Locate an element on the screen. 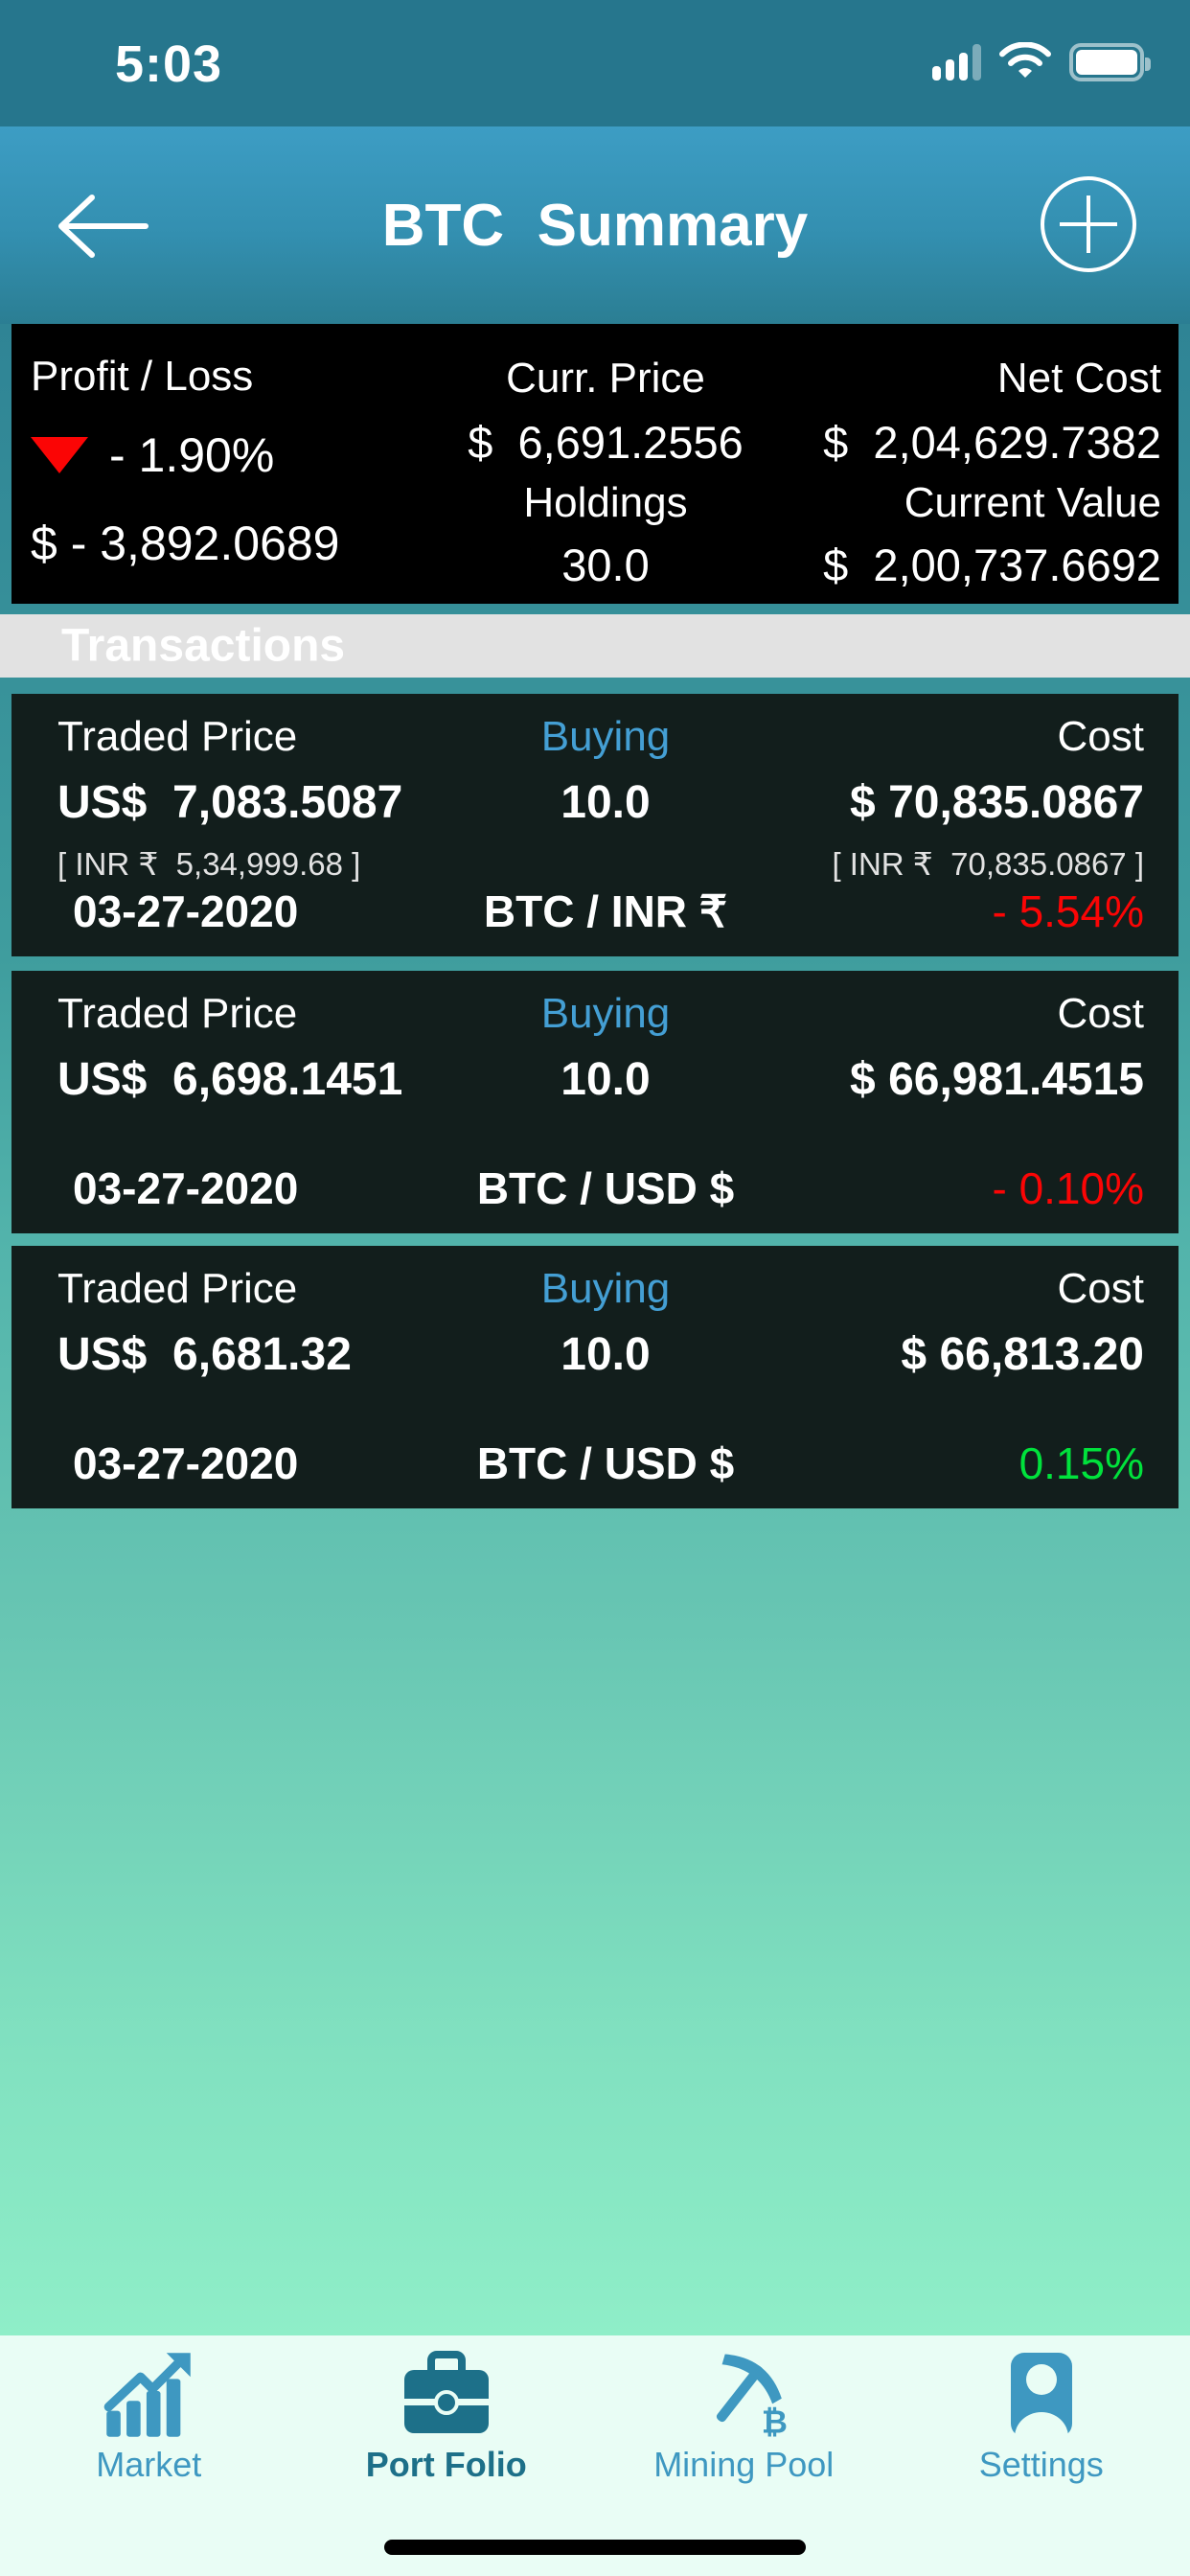 The width and height of the screenshot is (1190, 2576). tab-settings: Settings is located at coordinates (1041, 2455).